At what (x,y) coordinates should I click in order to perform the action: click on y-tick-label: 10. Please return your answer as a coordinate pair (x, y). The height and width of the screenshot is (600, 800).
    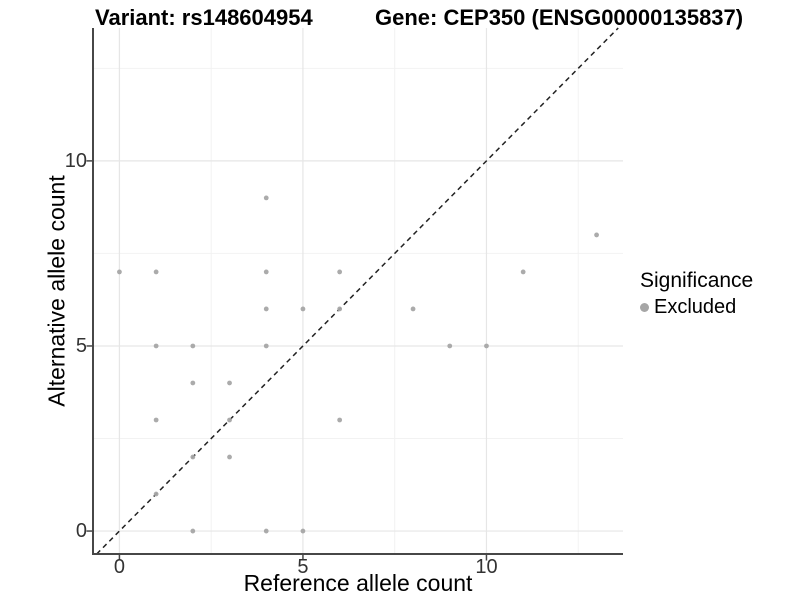
    Looking at the image, I should click on (76, 161).